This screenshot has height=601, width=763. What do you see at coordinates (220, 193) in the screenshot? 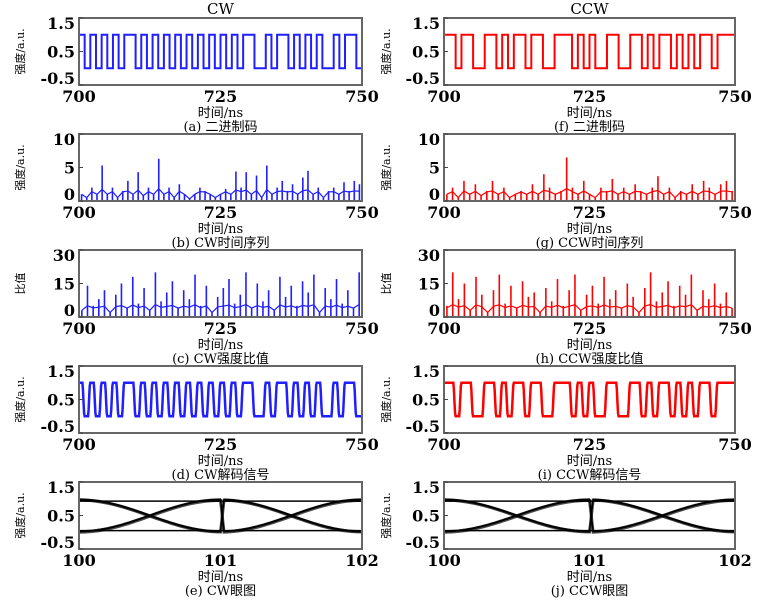
I see `series-line-b` at bounding box center [220, 193].